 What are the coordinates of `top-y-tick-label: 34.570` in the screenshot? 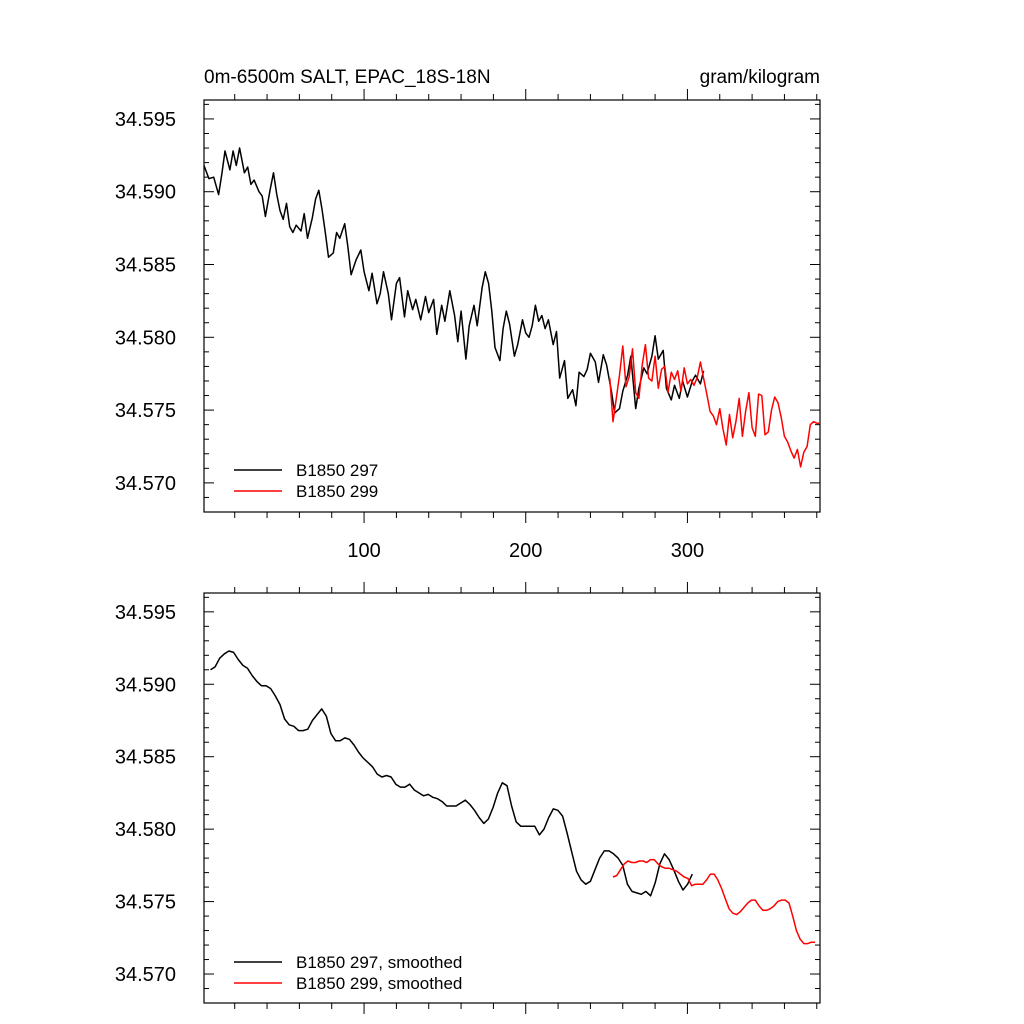 It's located at (145, 484).